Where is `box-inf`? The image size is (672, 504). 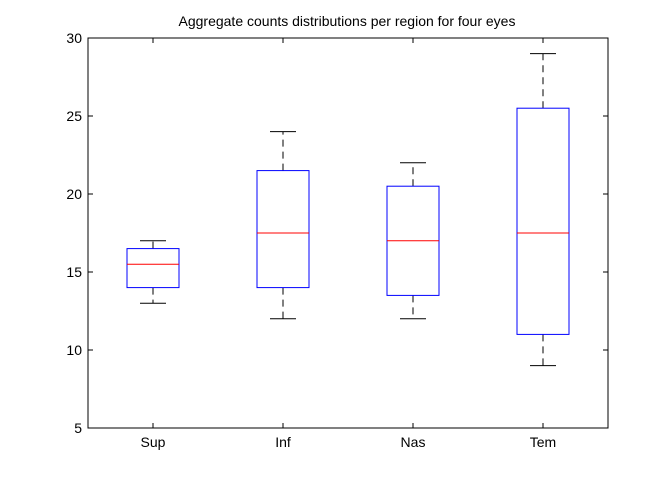 box-inf is located at coordinates (283, 229).